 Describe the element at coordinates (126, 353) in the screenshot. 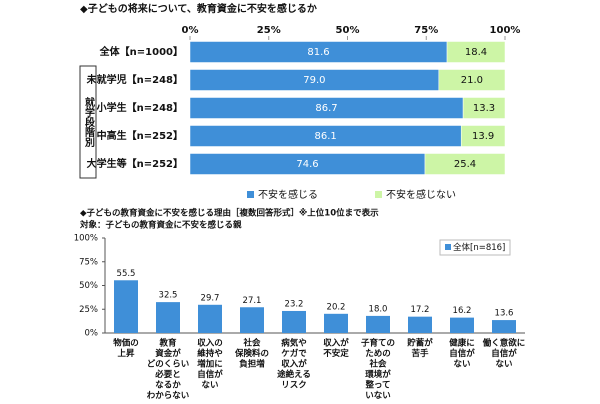

I see `x-tick-label: 上昇` at that location.